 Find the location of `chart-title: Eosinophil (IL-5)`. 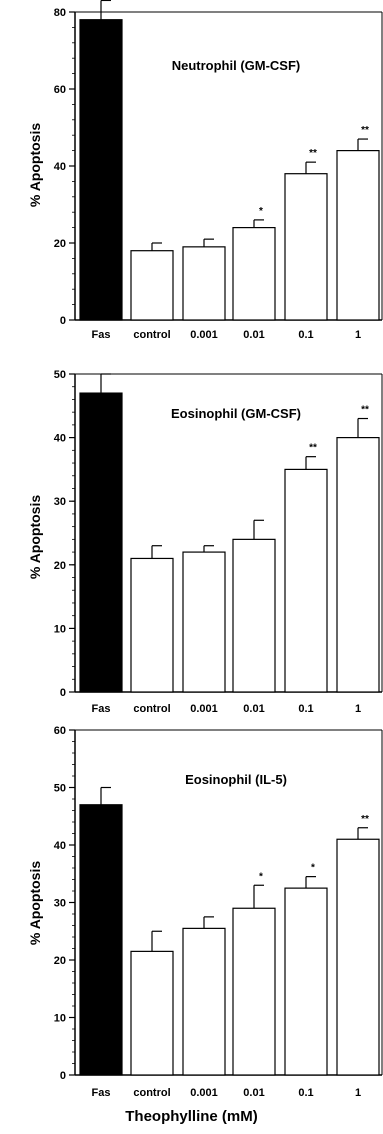

chart-title: Eosinophil (IL-5) is located at coordinates (236, 779).